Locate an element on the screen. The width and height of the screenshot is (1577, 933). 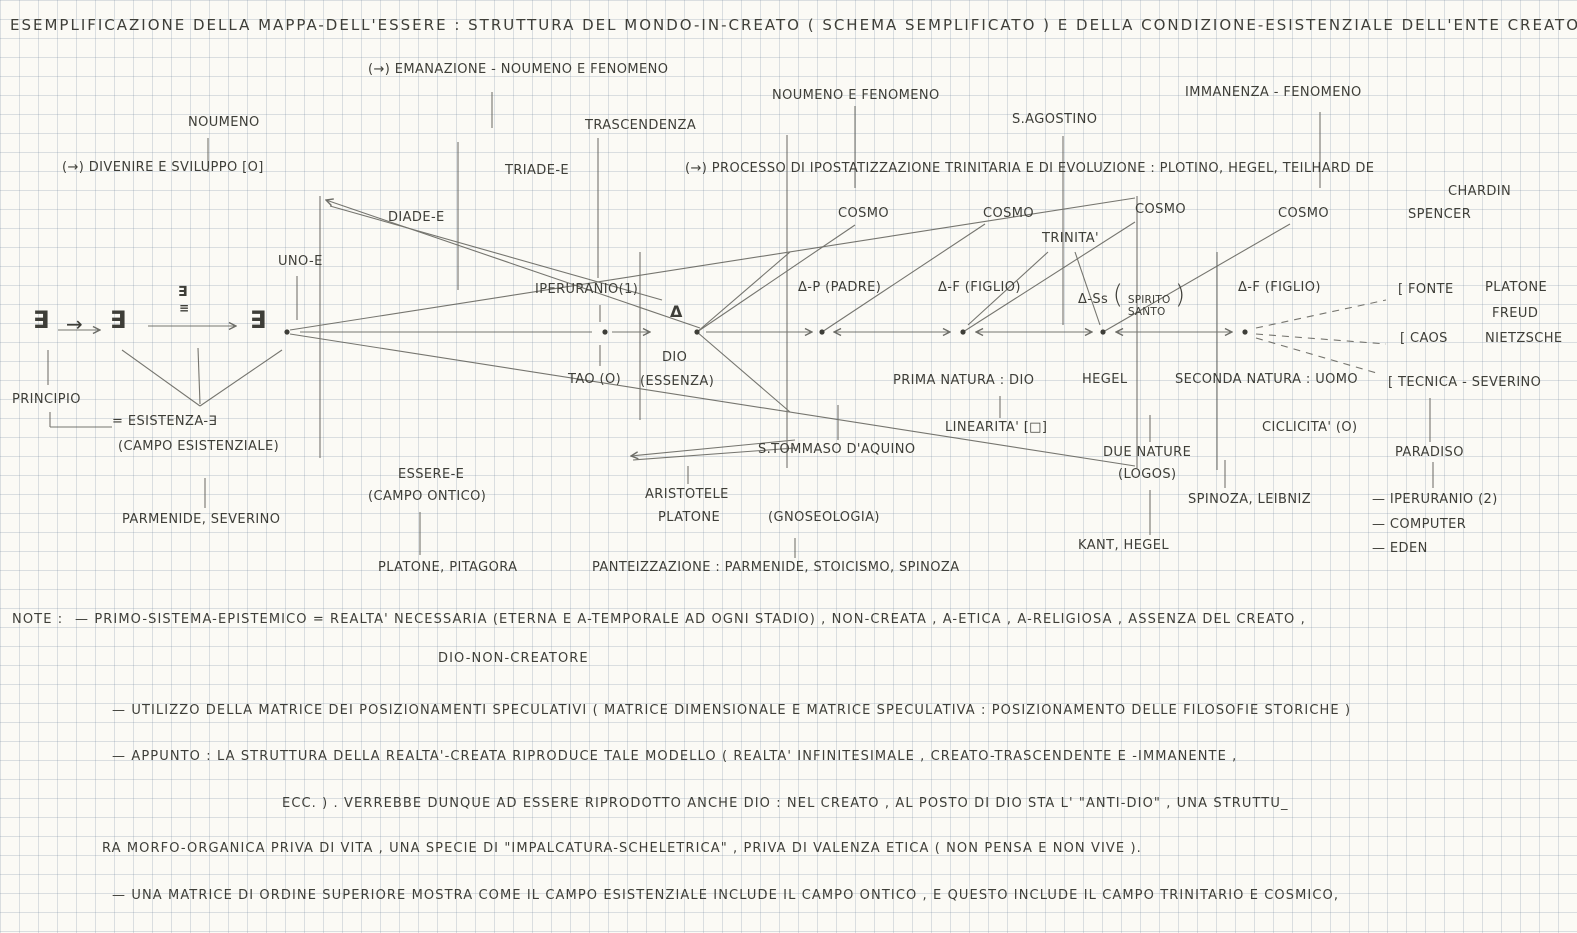
label-aristotele: ARISTOTELE is located at coordinates (687, 494).